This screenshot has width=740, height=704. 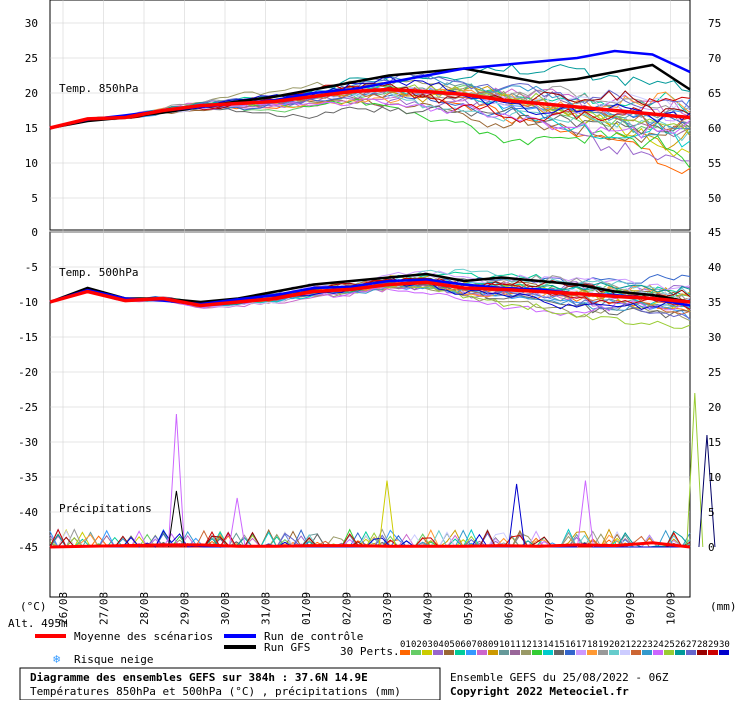 I want to click on pert-number: 17, so click(x=581, y=645).